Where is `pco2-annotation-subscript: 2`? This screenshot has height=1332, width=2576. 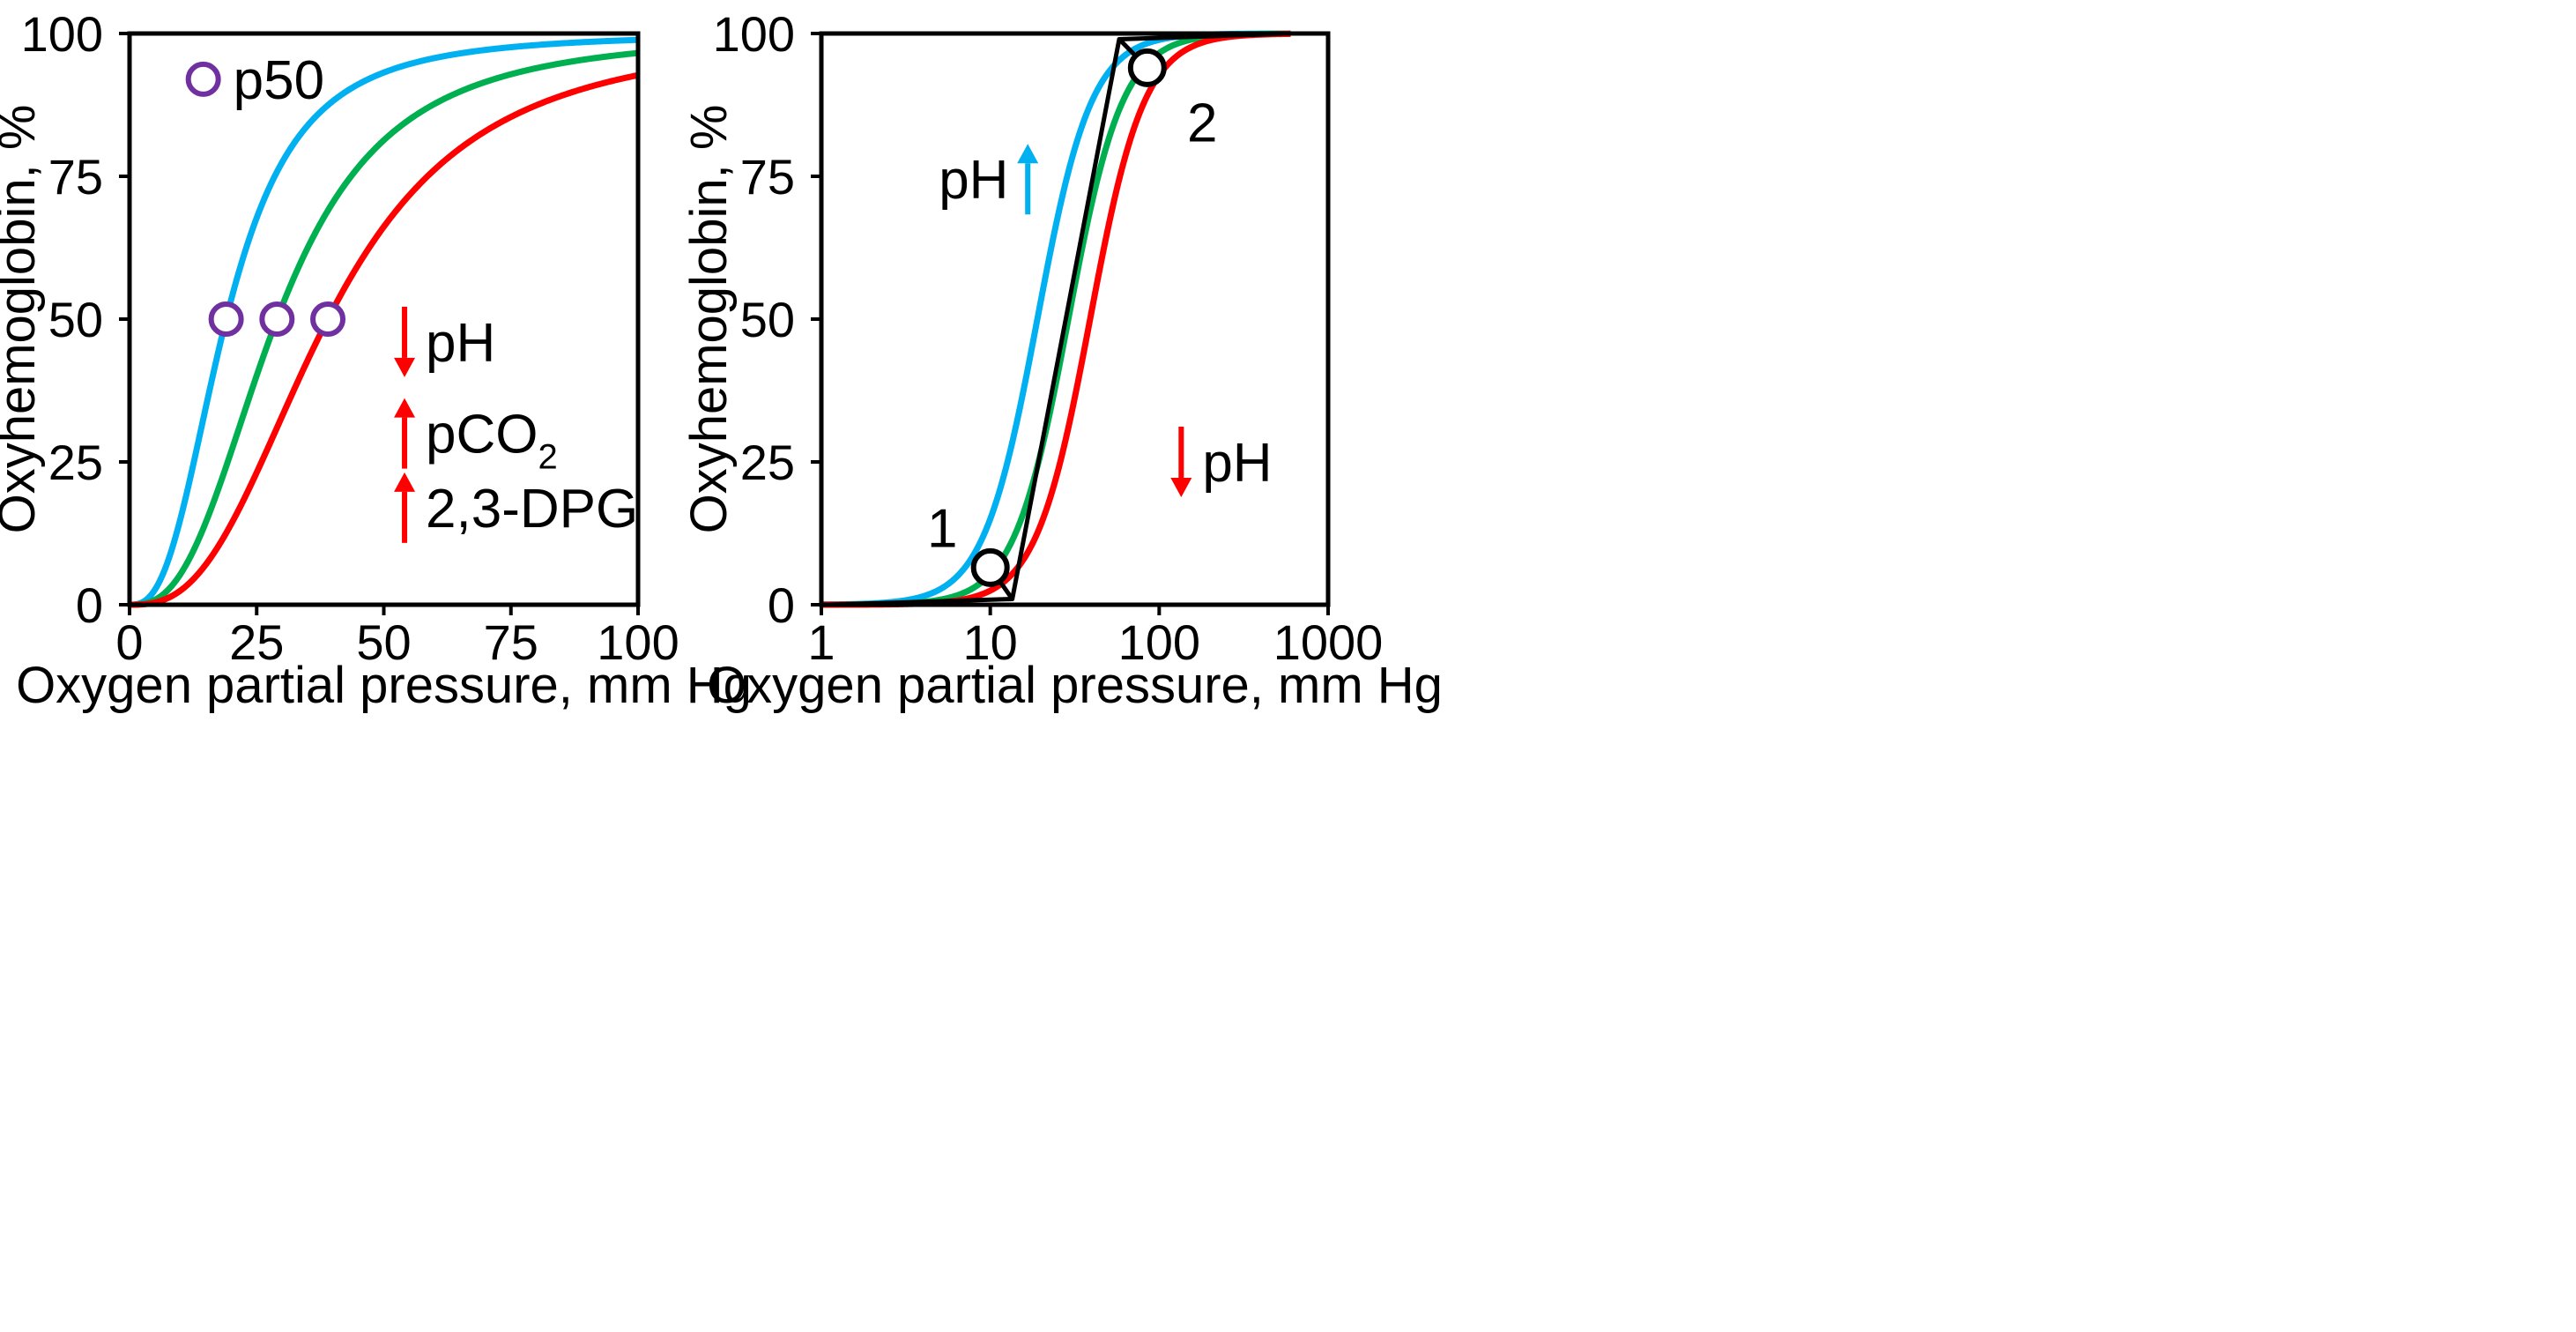
pco2-annotation-subscript: 2 is located at coordinates (548, 458).